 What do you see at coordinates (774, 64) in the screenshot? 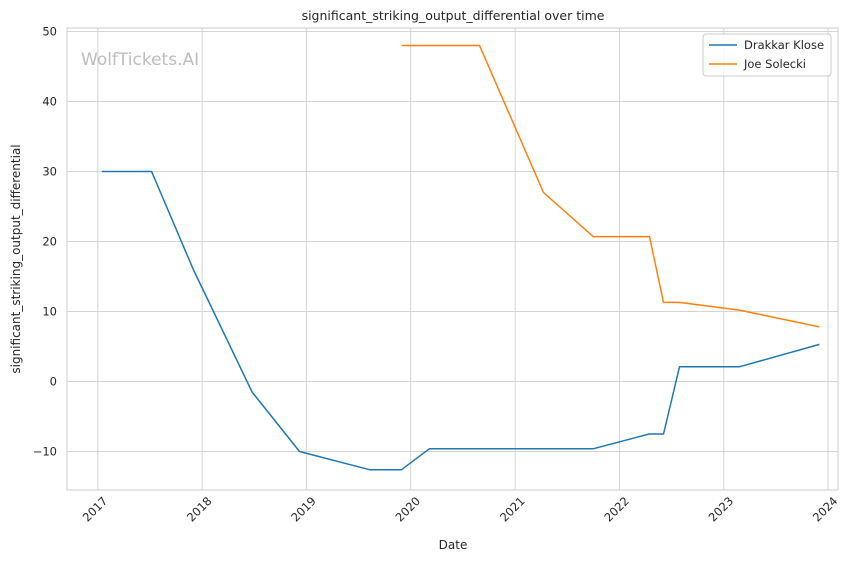
I see `legend-label-2: Joe Solecki` at bounding box center [774, 64].